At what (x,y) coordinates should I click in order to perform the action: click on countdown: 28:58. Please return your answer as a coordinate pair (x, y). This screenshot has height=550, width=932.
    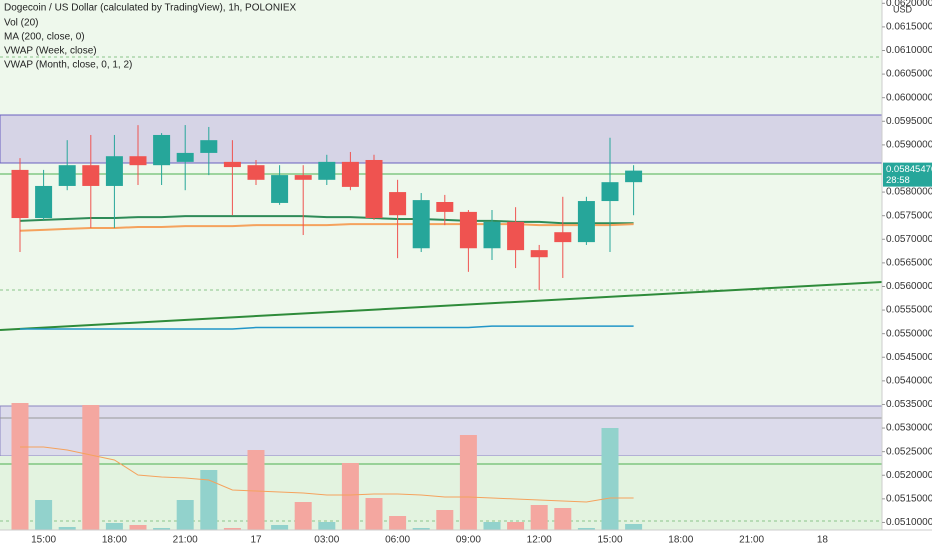
    Looking at the image, I should click on (898, 180).